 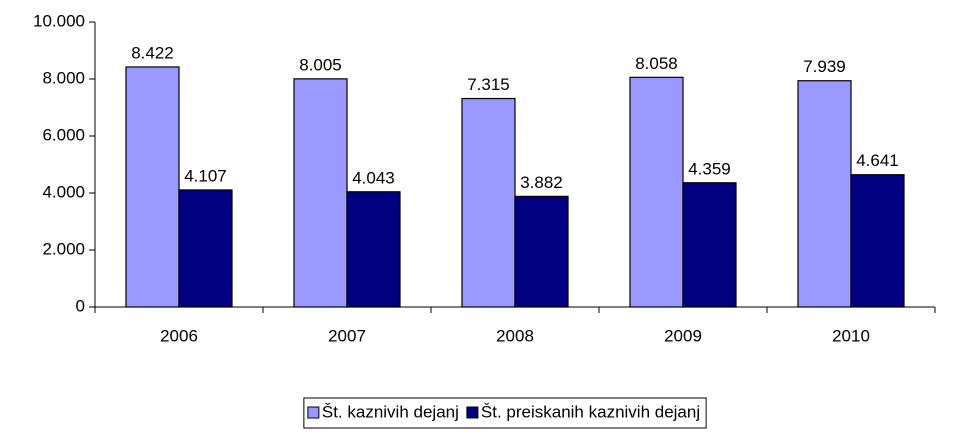 What do you see at coordinates (152, 52) in the screenshot?
I see `value-label: 8.422` at bounding box center [152, 52].